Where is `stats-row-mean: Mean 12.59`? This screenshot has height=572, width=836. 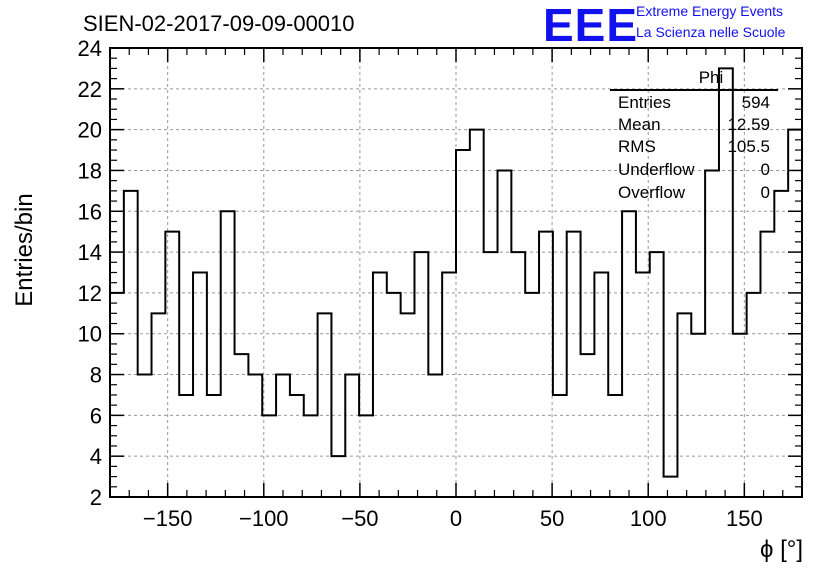 stats-row-mean: Mean 12.59 is located at coordinates (694, 124).